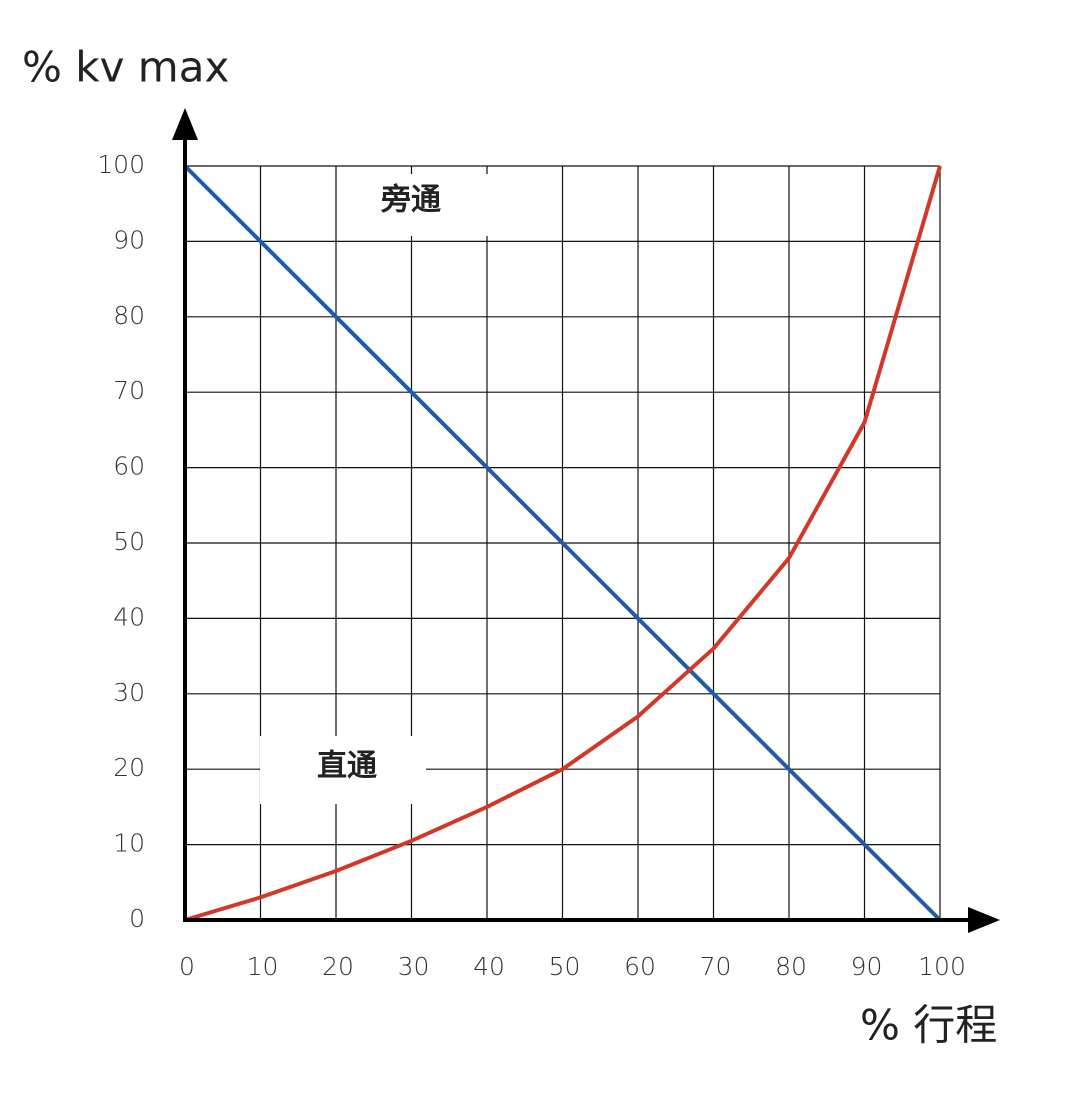  I want to click on x-tick-label: 100, so click(942, 966).